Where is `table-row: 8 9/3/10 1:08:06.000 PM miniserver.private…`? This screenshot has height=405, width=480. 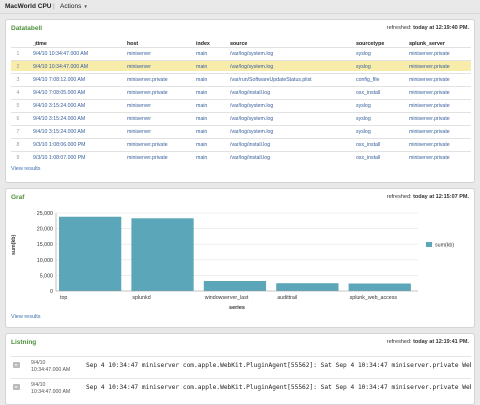
table-row: 8 9/3/10 1:08:06.000 PM miniserver.private… is located at coordinates (241, 143).